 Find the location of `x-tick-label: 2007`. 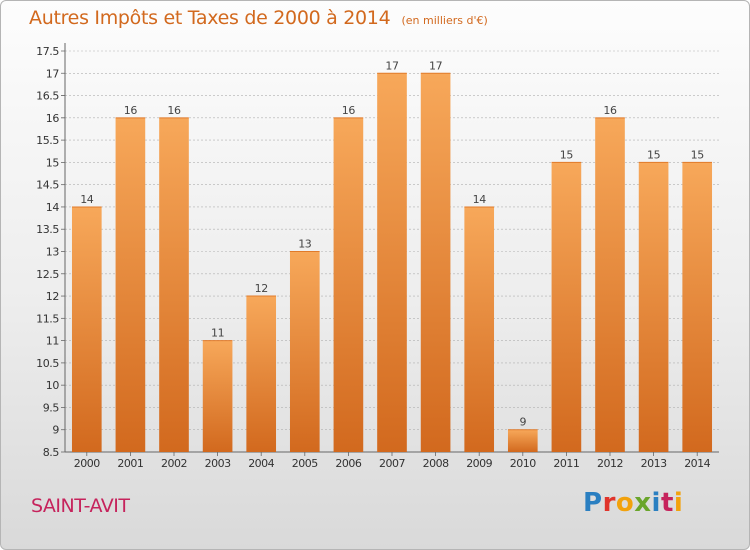

x-tick-label: 2007 is located at coordinates (392, 463).